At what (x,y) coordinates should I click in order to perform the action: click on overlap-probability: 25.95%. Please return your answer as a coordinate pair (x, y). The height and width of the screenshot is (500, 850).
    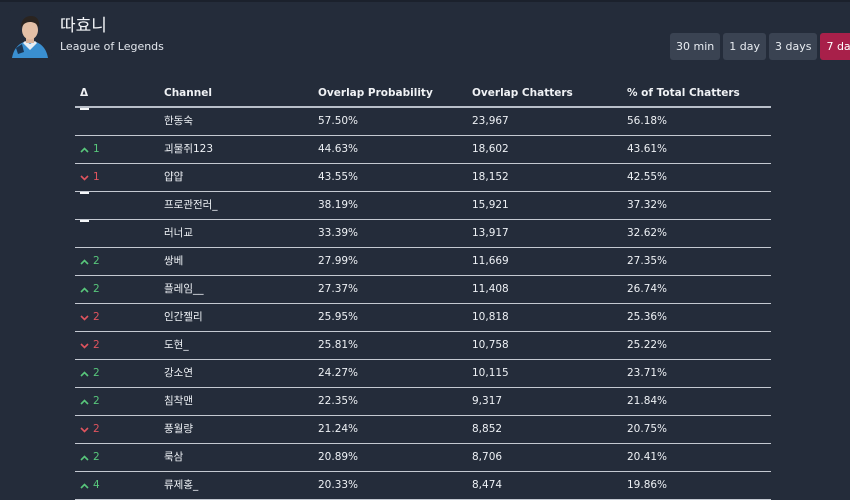
    Looking at the image, I should click on (338, 317).